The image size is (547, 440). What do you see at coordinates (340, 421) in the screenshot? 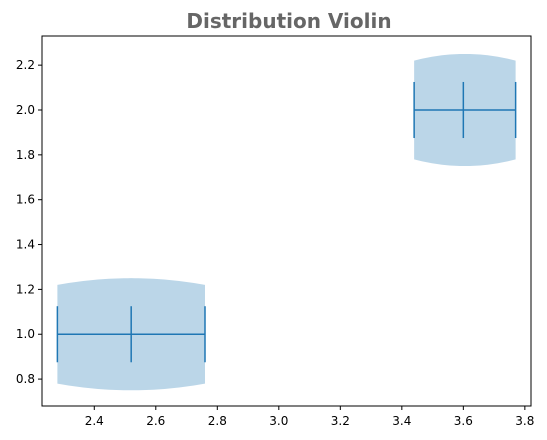
I see `x-tick-label: 3.2` at bounding box center [340, 421].